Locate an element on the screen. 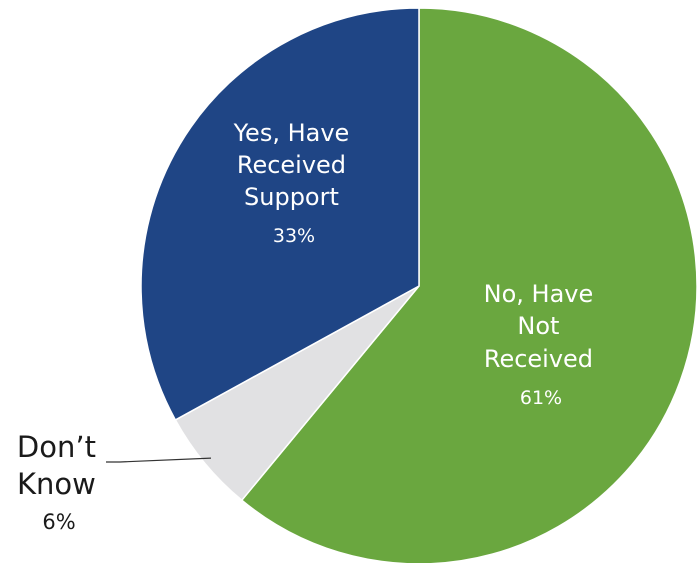  label-dont-know: Don’t Know 6% is located at coordinates (59, 482).